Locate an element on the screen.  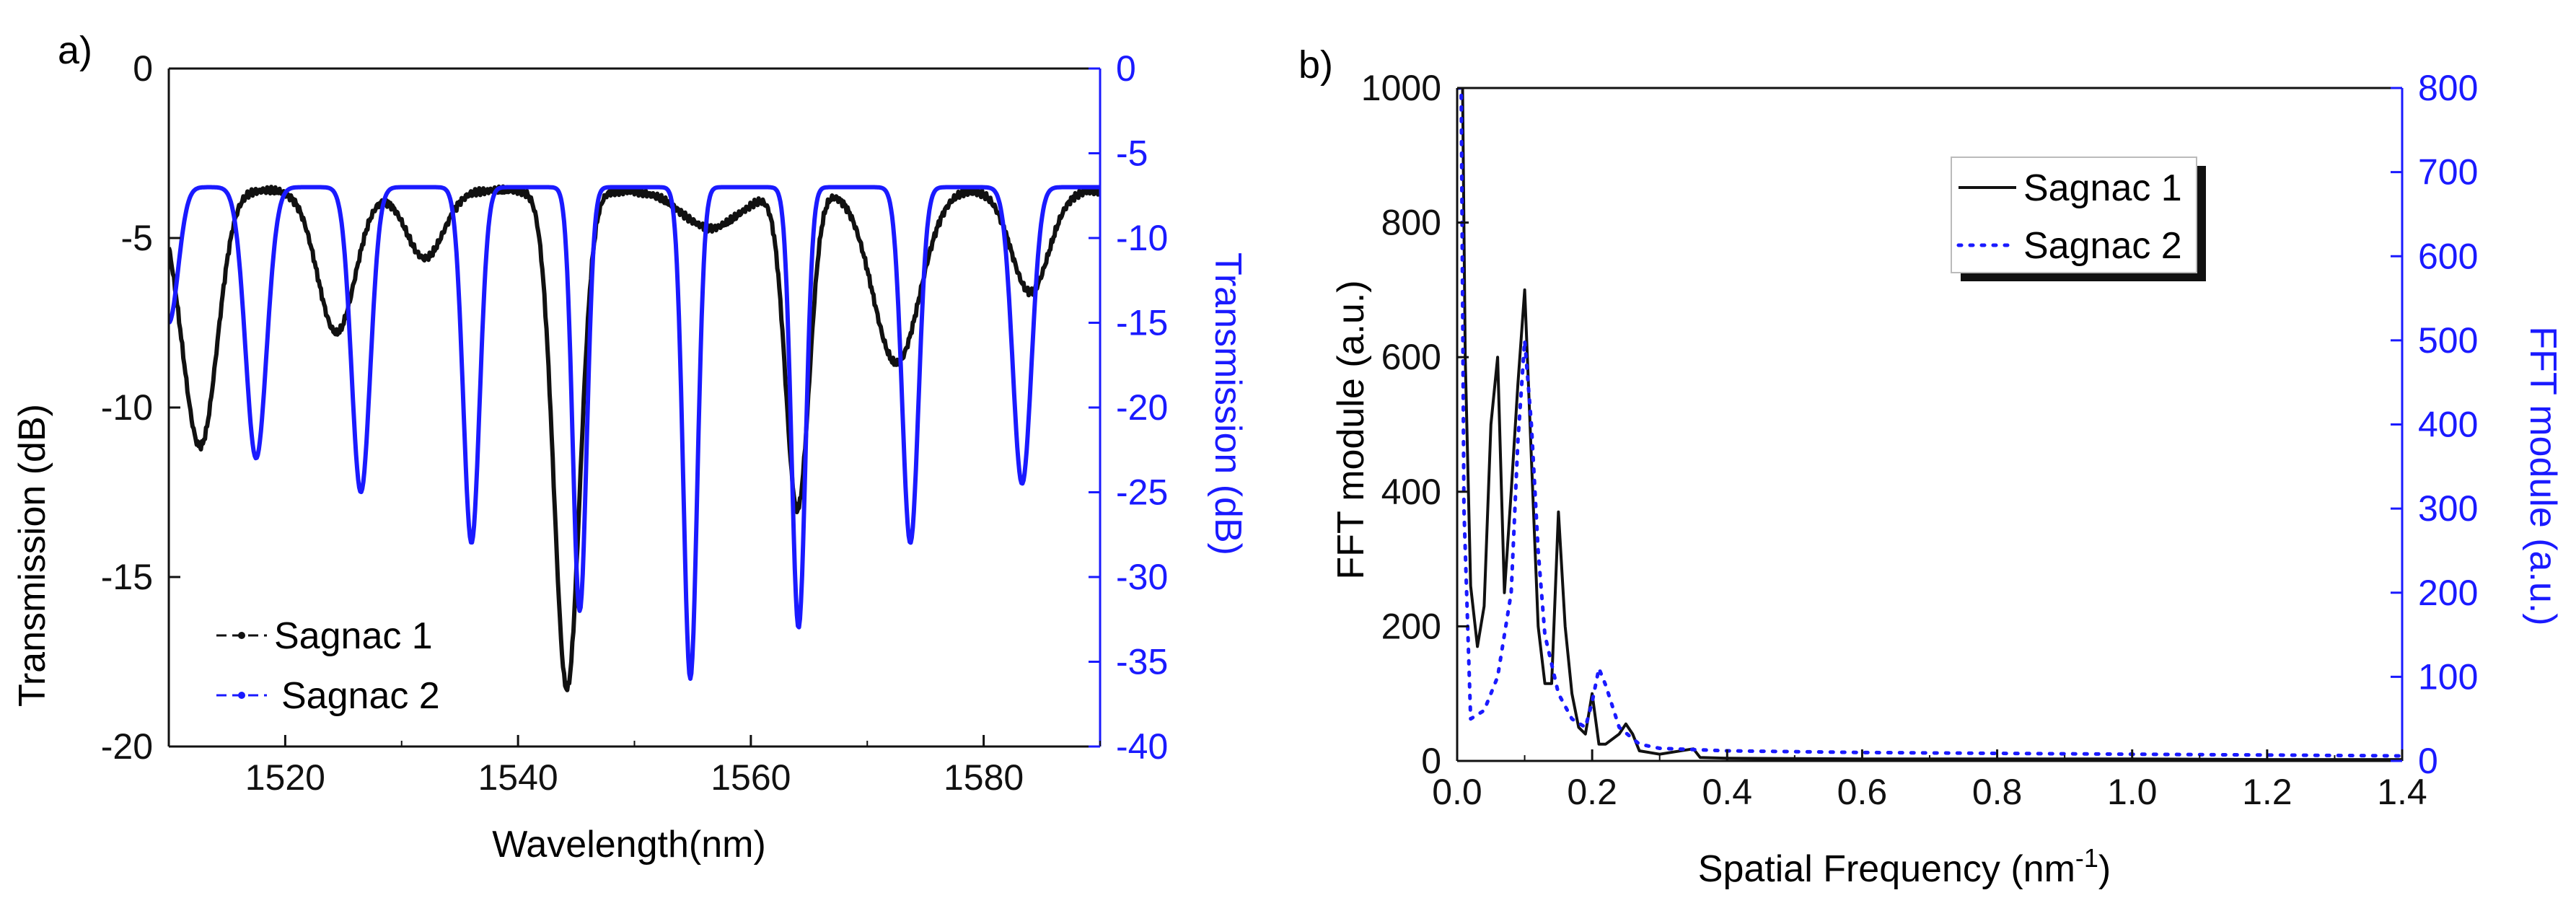
panel-a-x-axis-title: Wavelength(nm) is located at coordinates (629, 845).